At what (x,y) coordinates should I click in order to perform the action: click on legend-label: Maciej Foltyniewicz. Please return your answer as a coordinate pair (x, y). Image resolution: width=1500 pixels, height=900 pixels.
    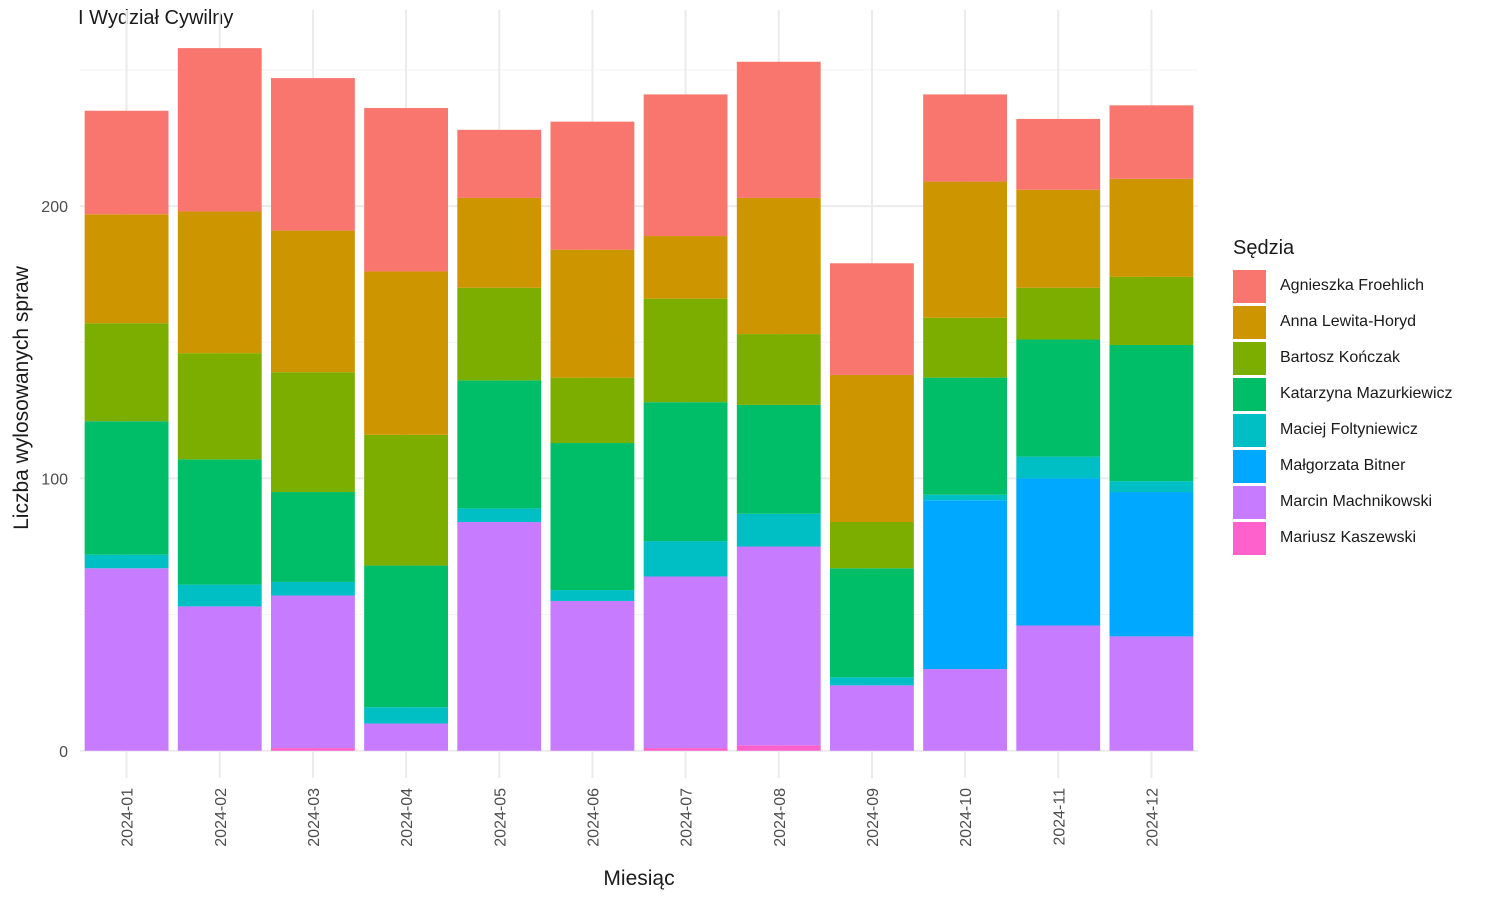
    Looking at the image, I should click on (1349, 429).